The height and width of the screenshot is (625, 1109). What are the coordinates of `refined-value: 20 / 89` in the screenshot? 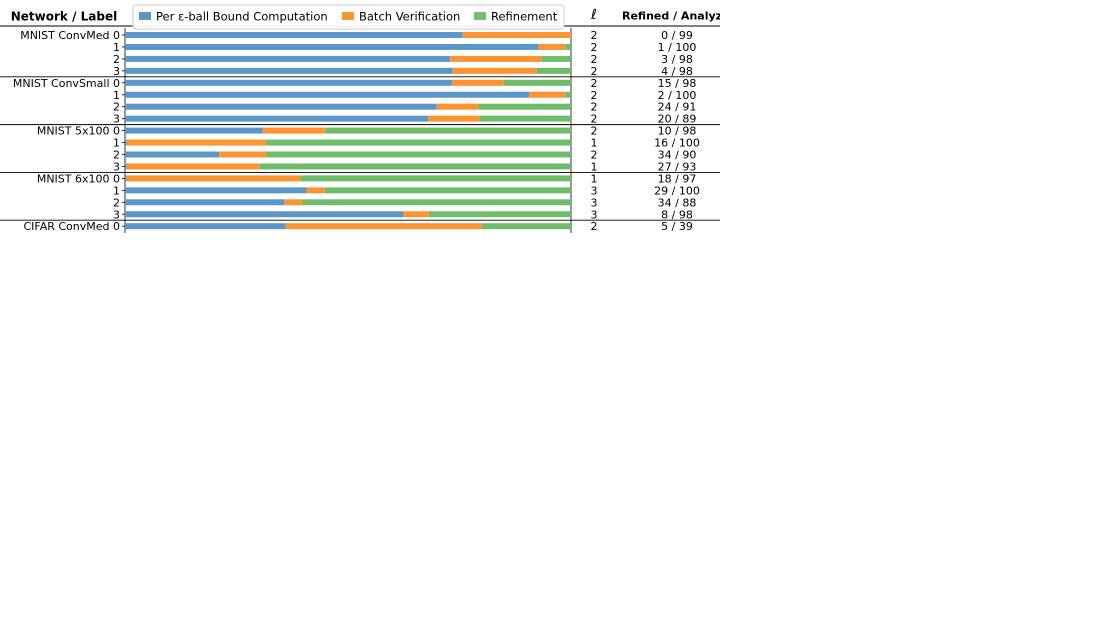 It's located at (677, 119).